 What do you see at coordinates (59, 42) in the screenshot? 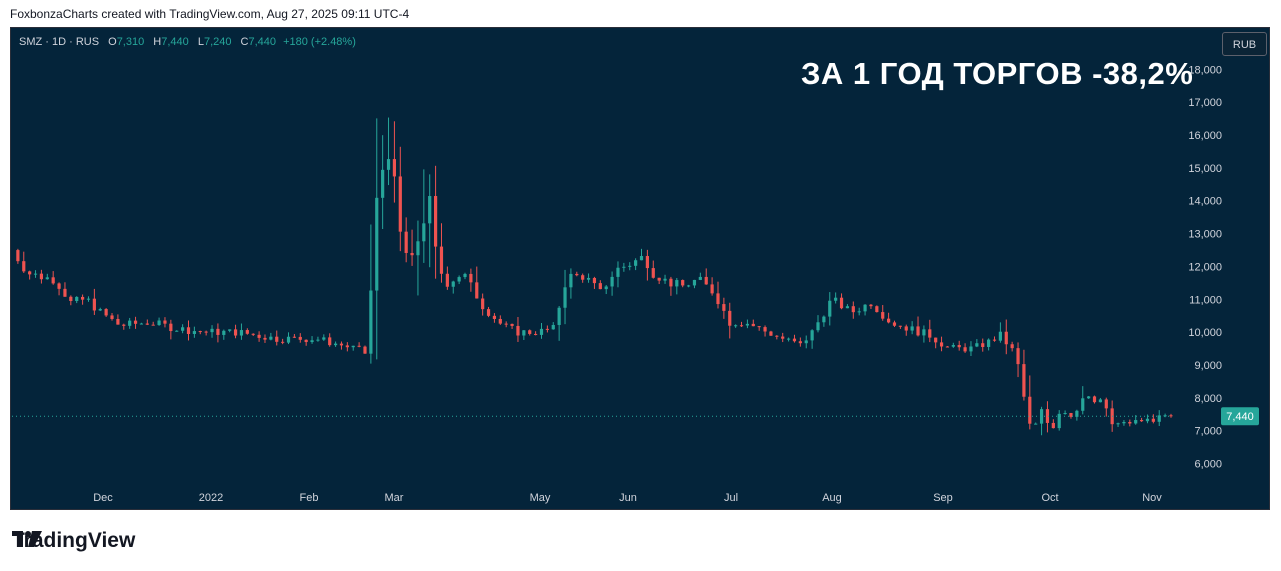
I see `symbol-label: SMZ · 1D · RUS` at bounding box center [59, 42].